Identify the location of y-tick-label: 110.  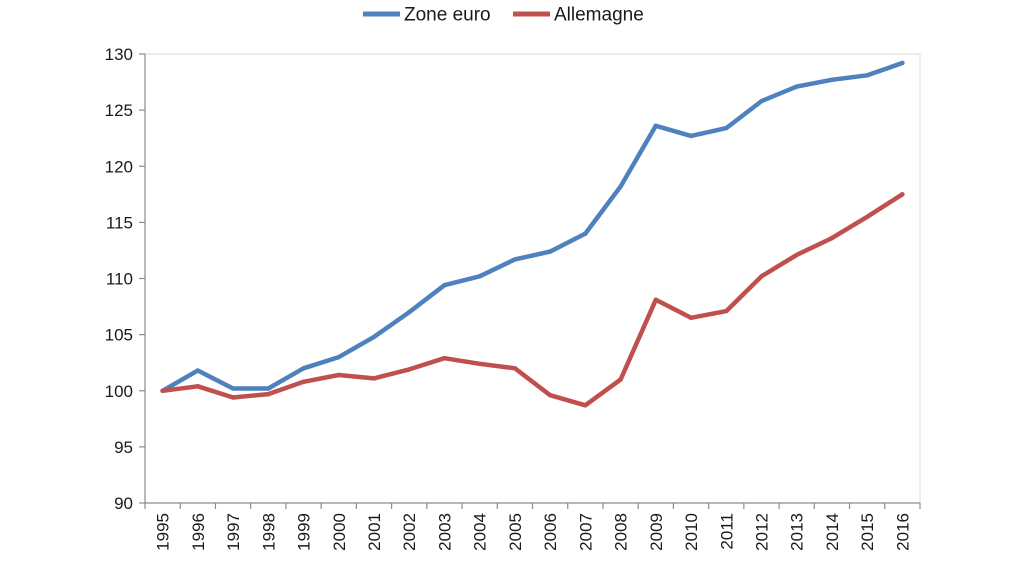
(119, 279).